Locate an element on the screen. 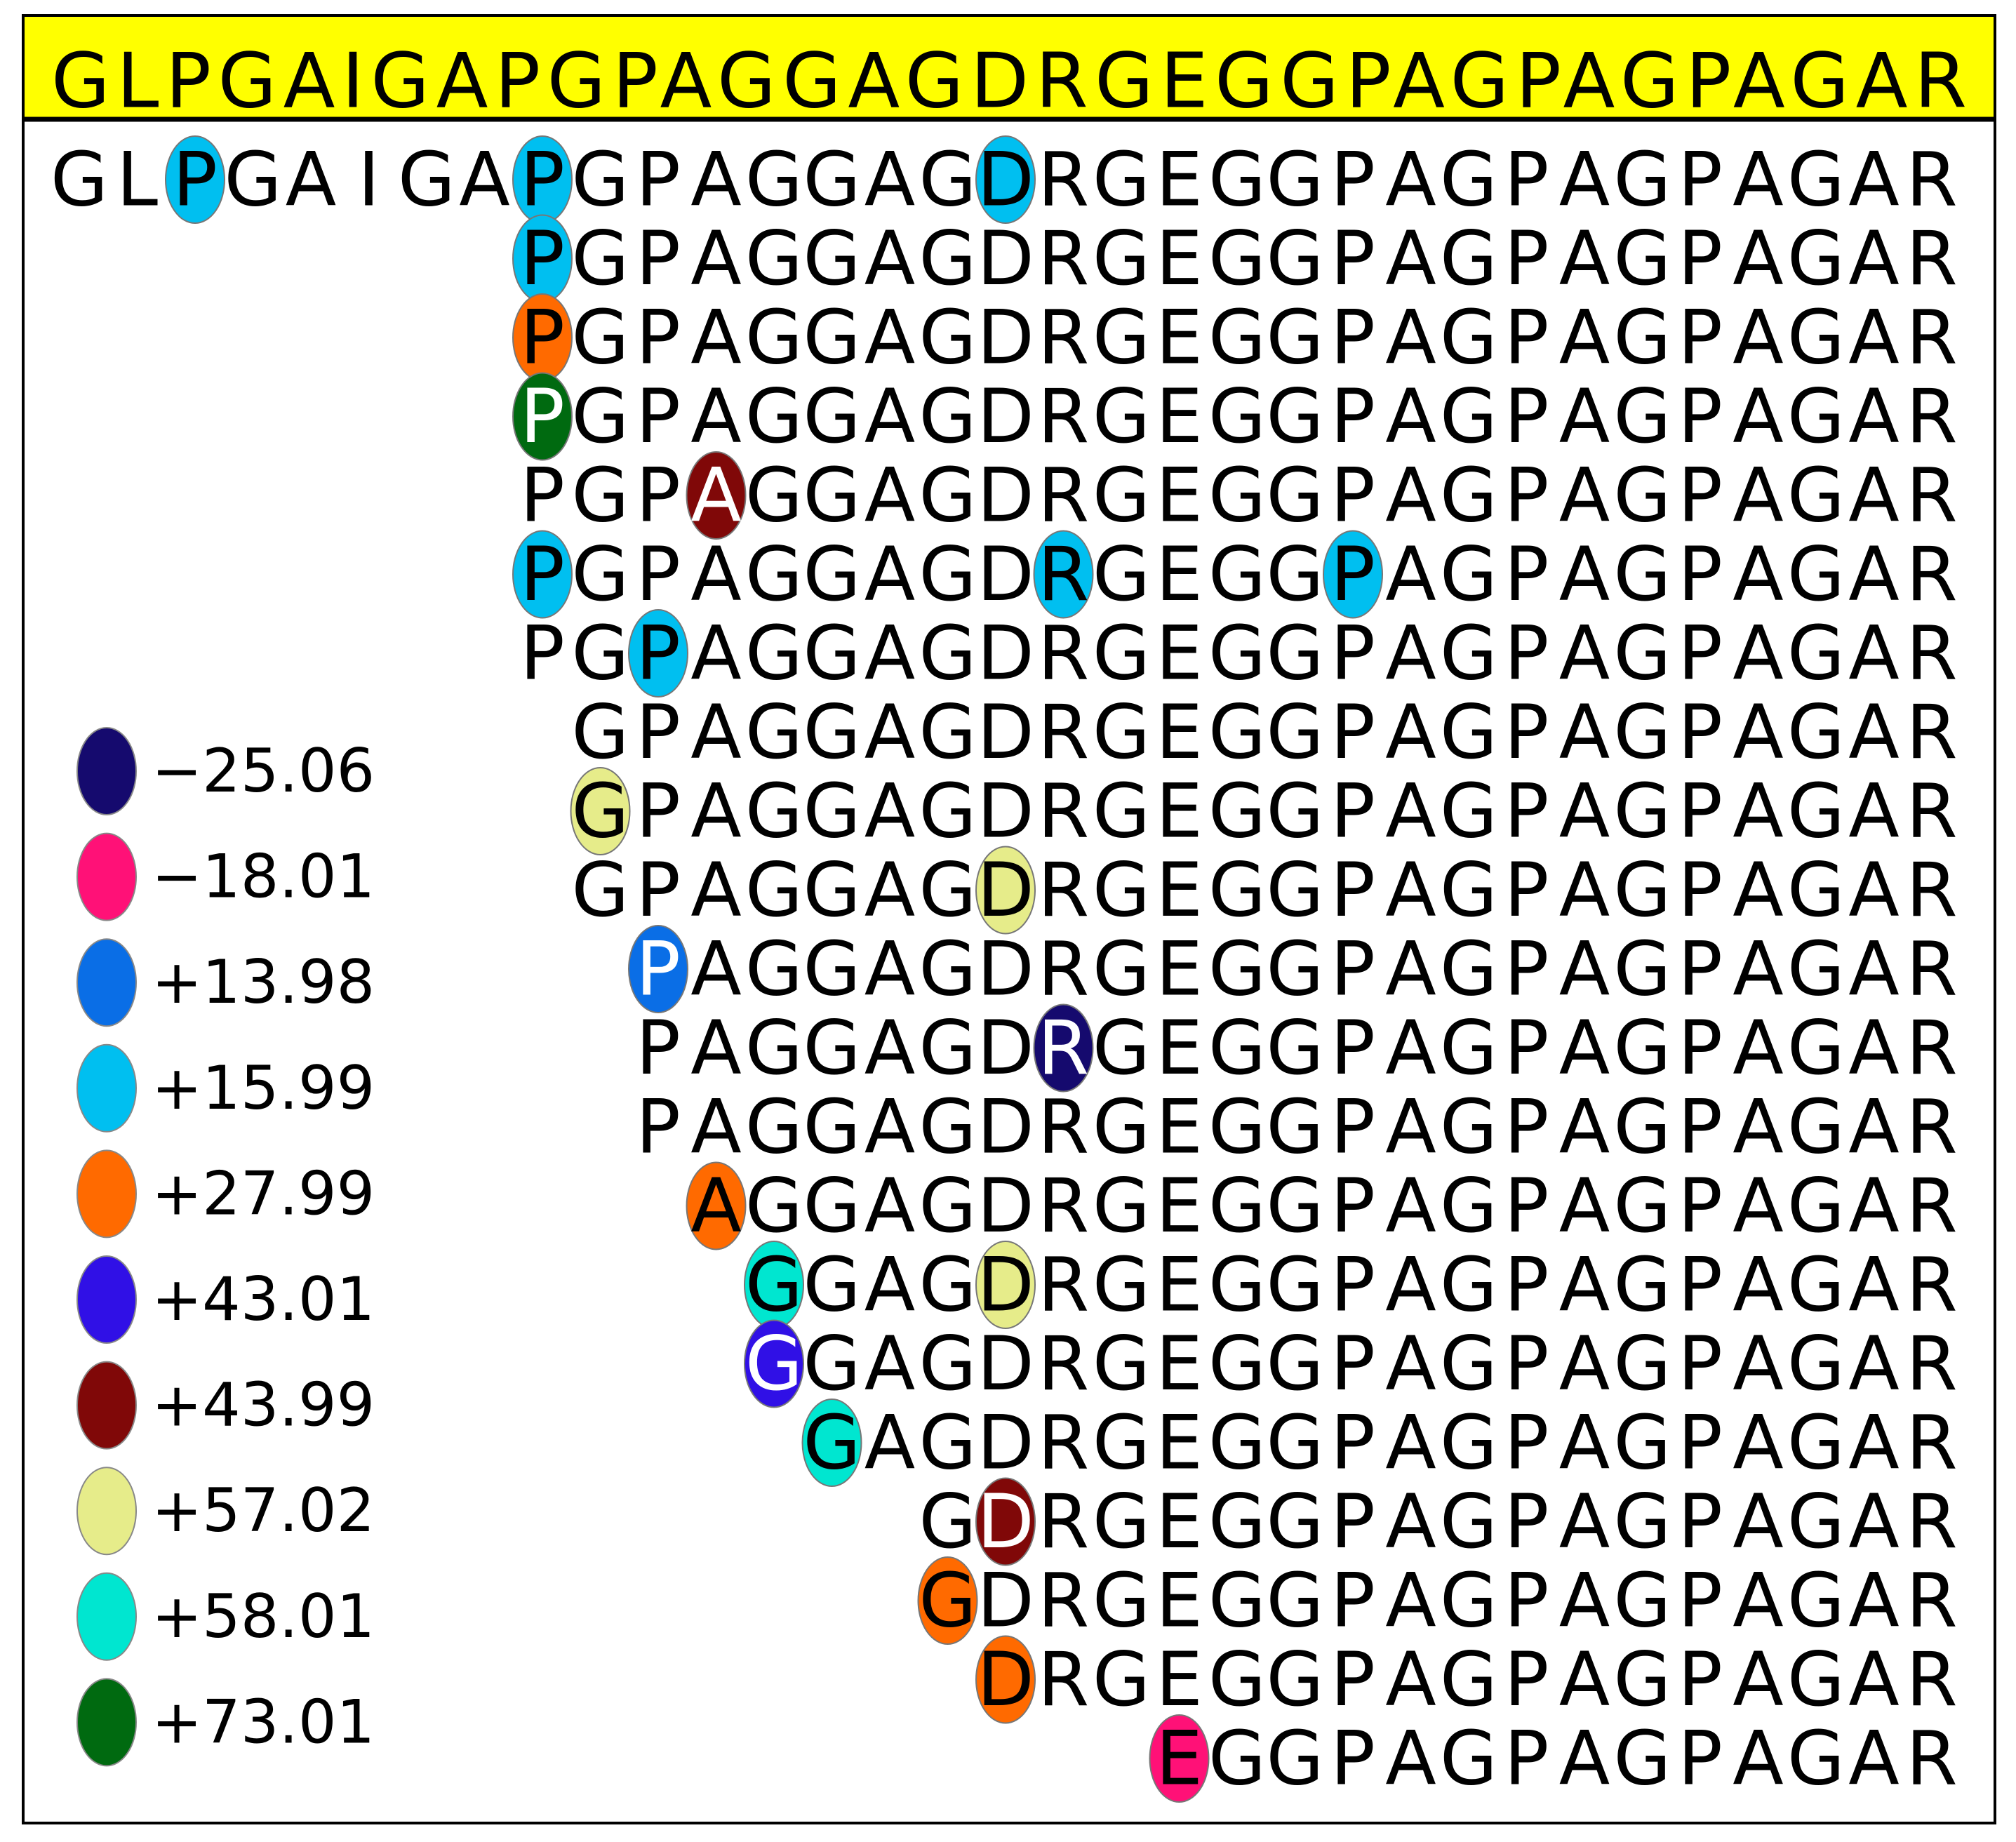  legend-label: +27.99 is located at coordinates (263, 1194).